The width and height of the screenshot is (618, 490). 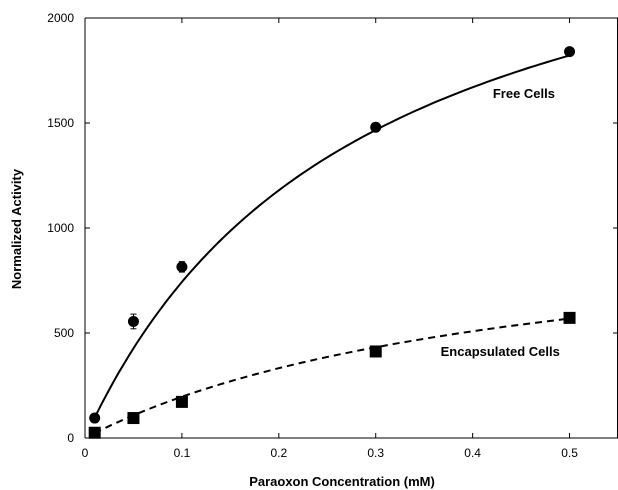 What do you see at coordinates (85, 453) in the screenshot?
I see `x-tick-label: 0` at bounding box center [85, 453].